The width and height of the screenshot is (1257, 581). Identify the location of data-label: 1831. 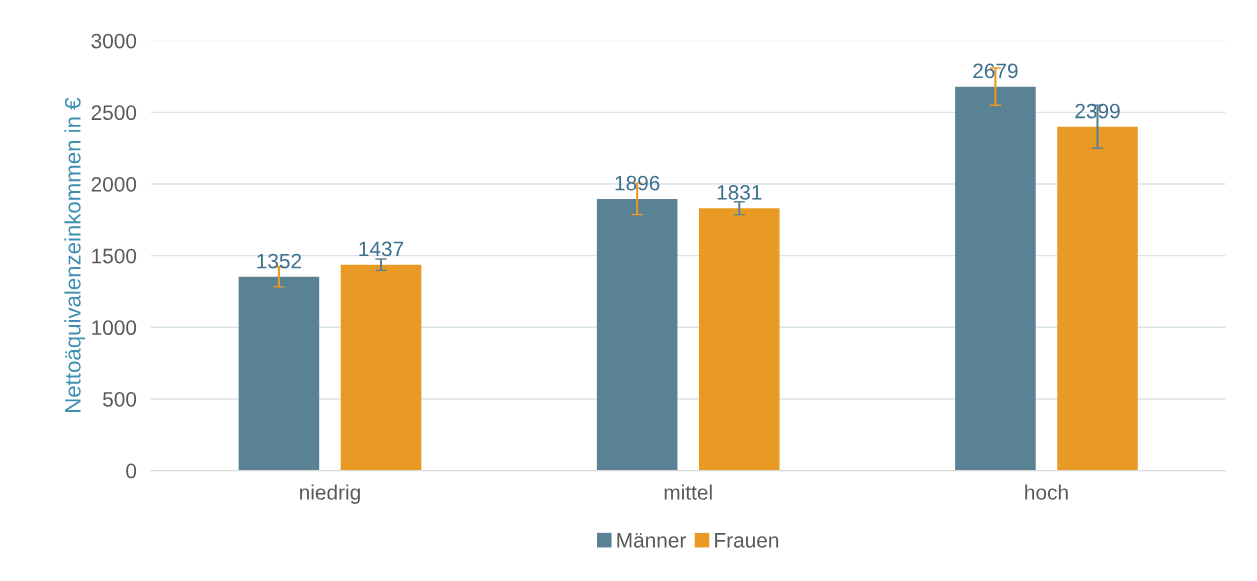
(739, 192).